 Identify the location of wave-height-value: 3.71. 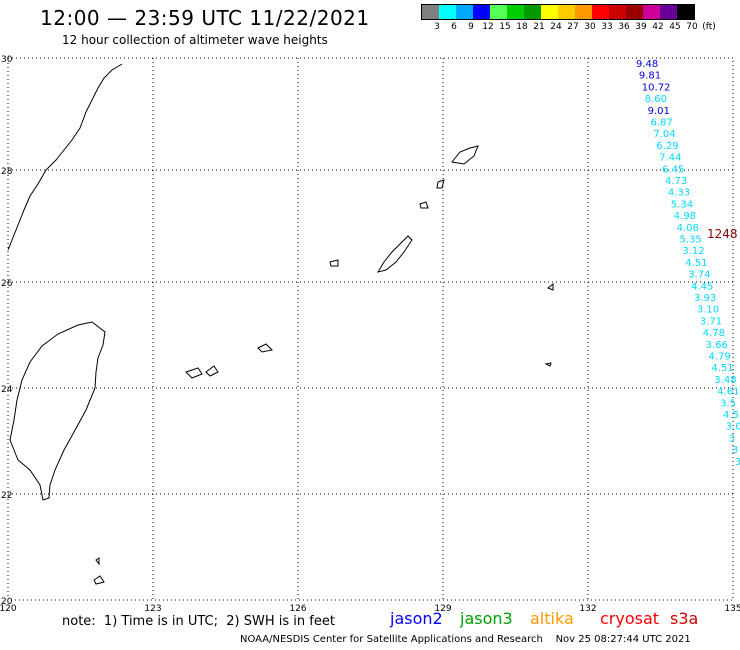
(711, 321).